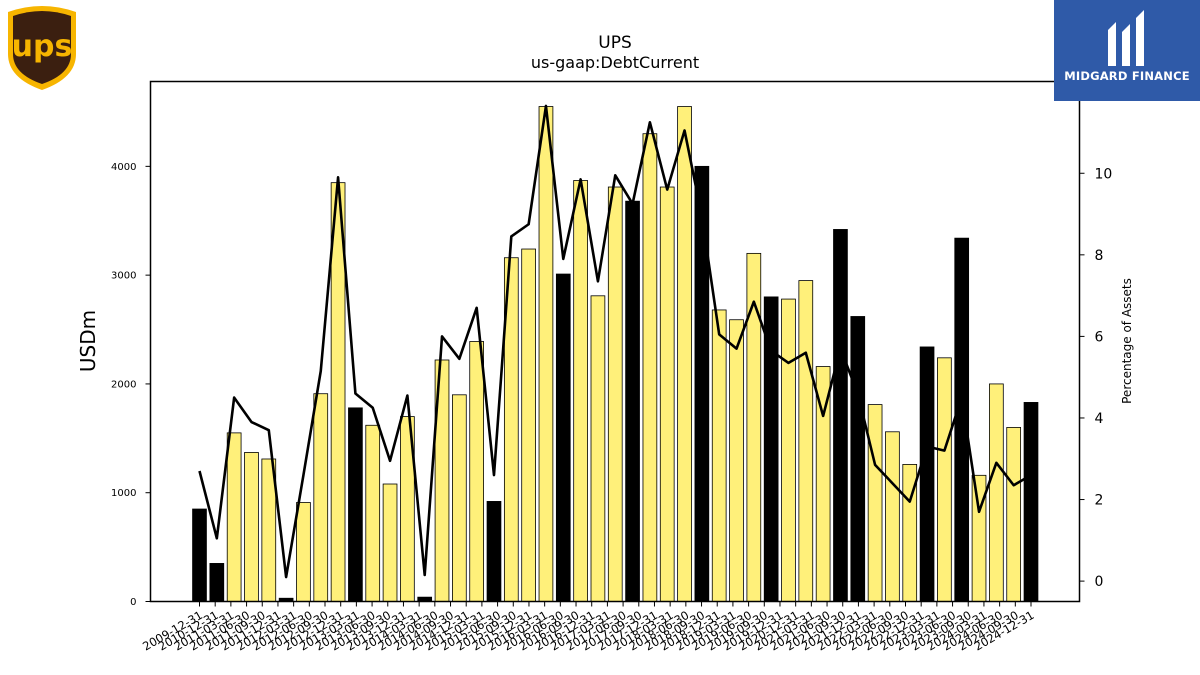 The width and height of the screenshot is (1200, 675). I want to click on ups-logo: ups, so click(42, 48).